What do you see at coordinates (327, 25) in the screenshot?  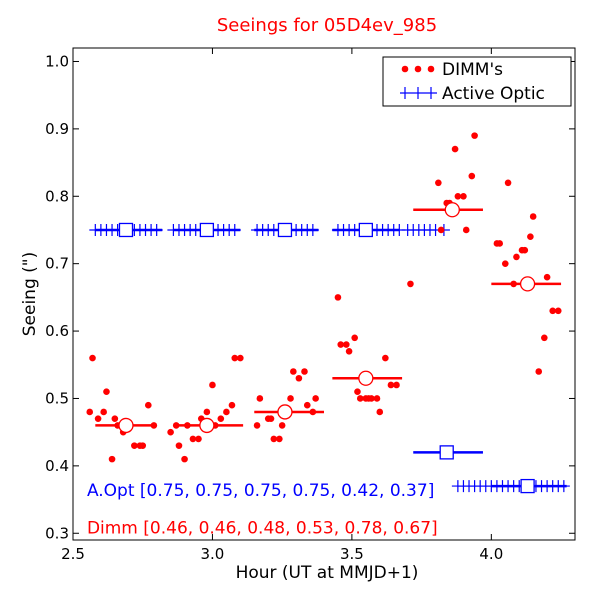 I see `chart-title: Seeings for 05D4ev_985` at bounding box center [327, 25].